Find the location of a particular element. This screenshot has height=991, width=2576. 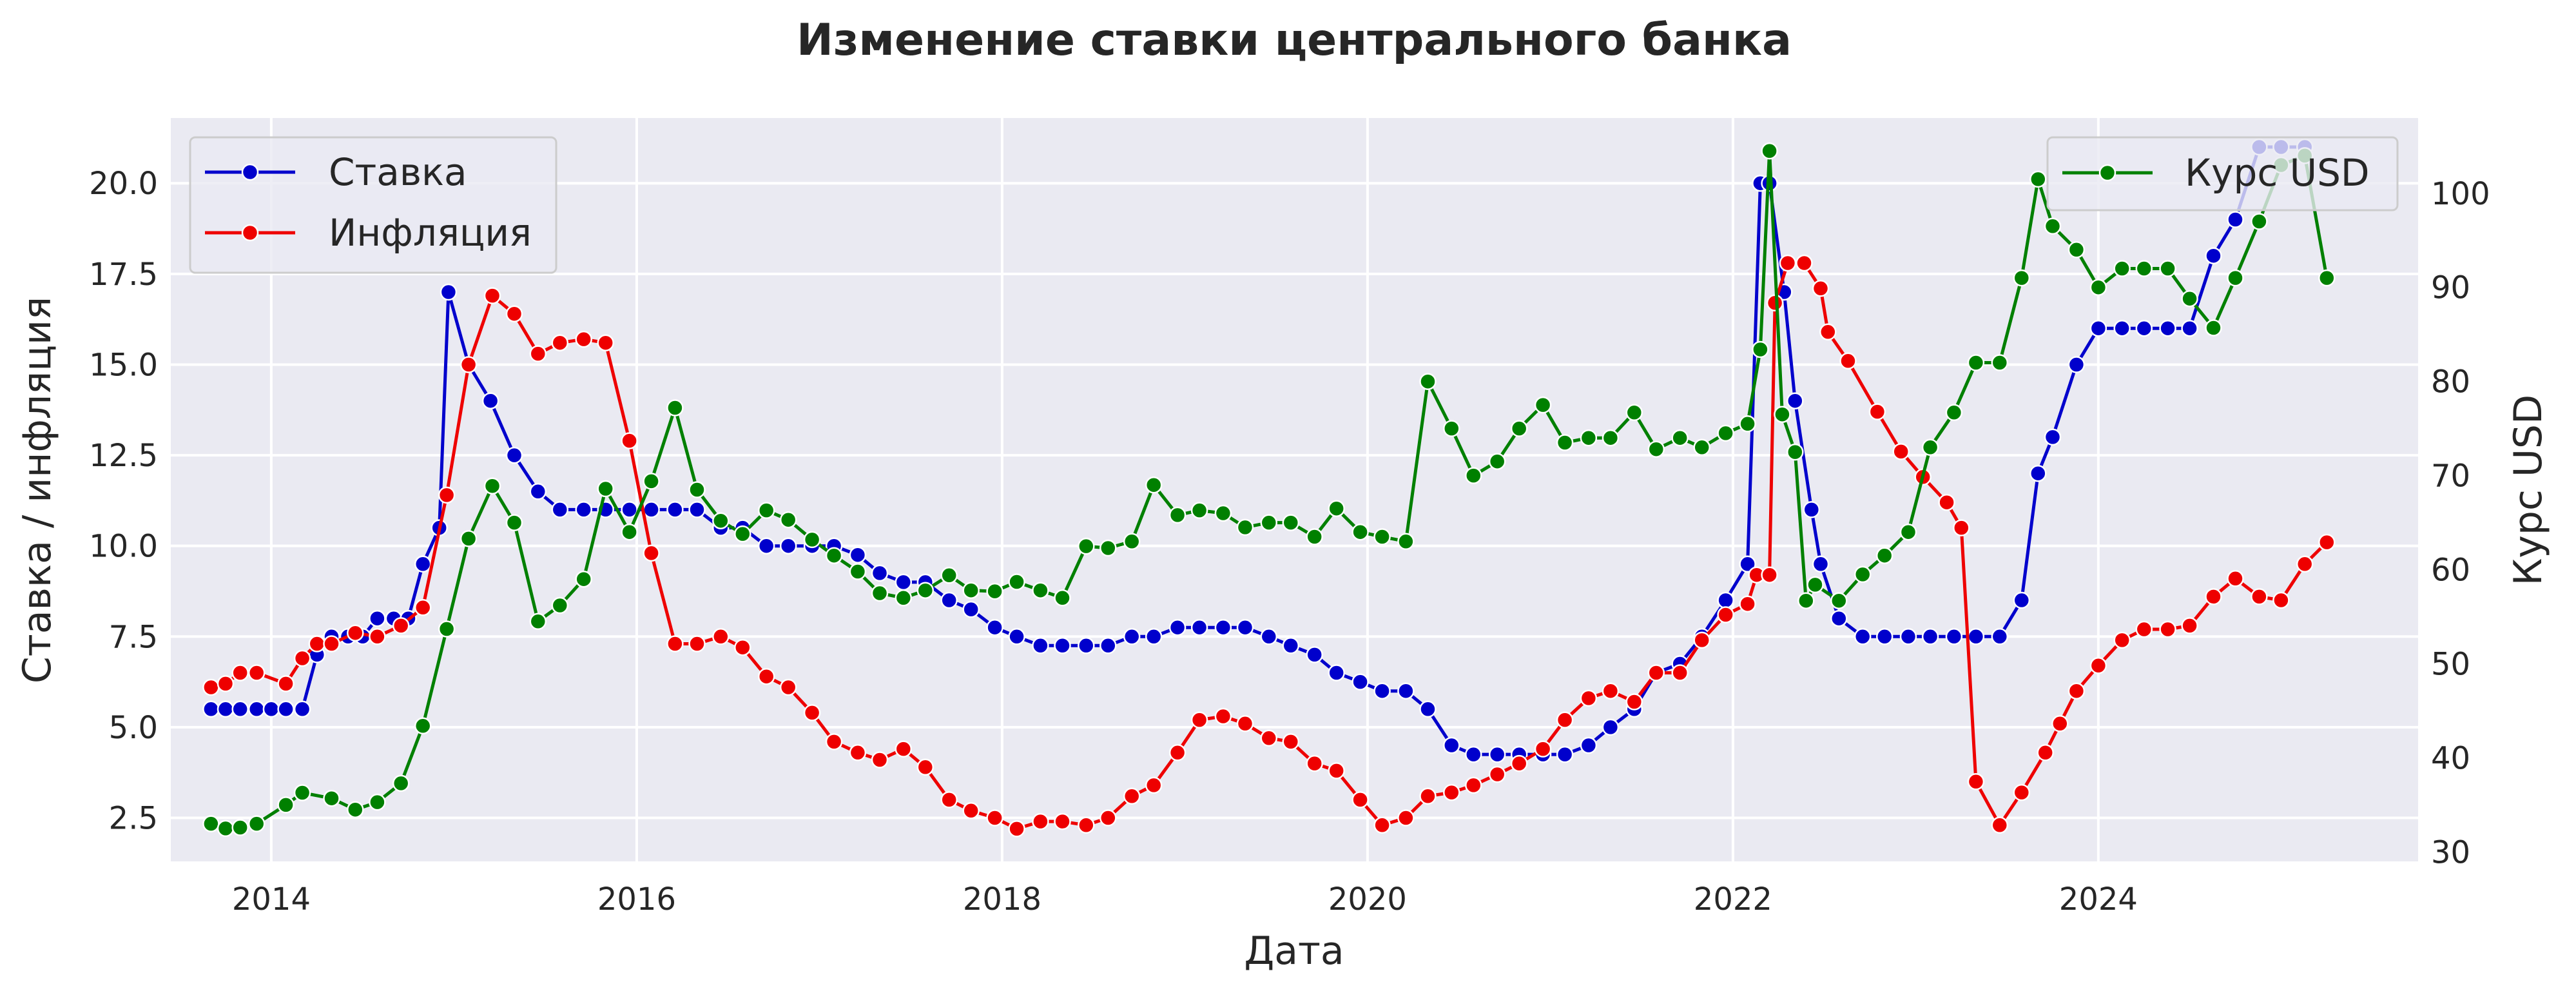

legend-right-box is located at coordinates (2222, 173).